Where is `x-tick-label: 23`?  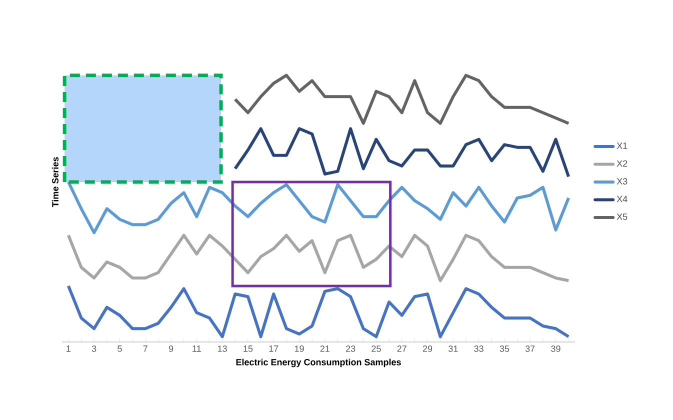 x-tick-label: 23 is located at coordinates (351, 349).